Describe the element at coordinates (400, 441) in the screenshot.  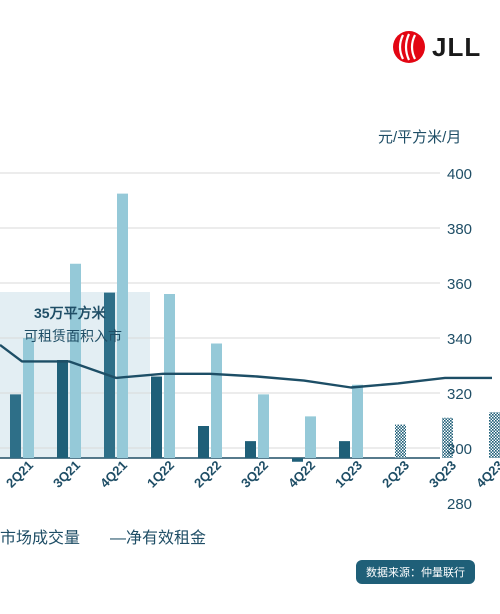
I see `volume-bar-hatched-2Q23` at that location.